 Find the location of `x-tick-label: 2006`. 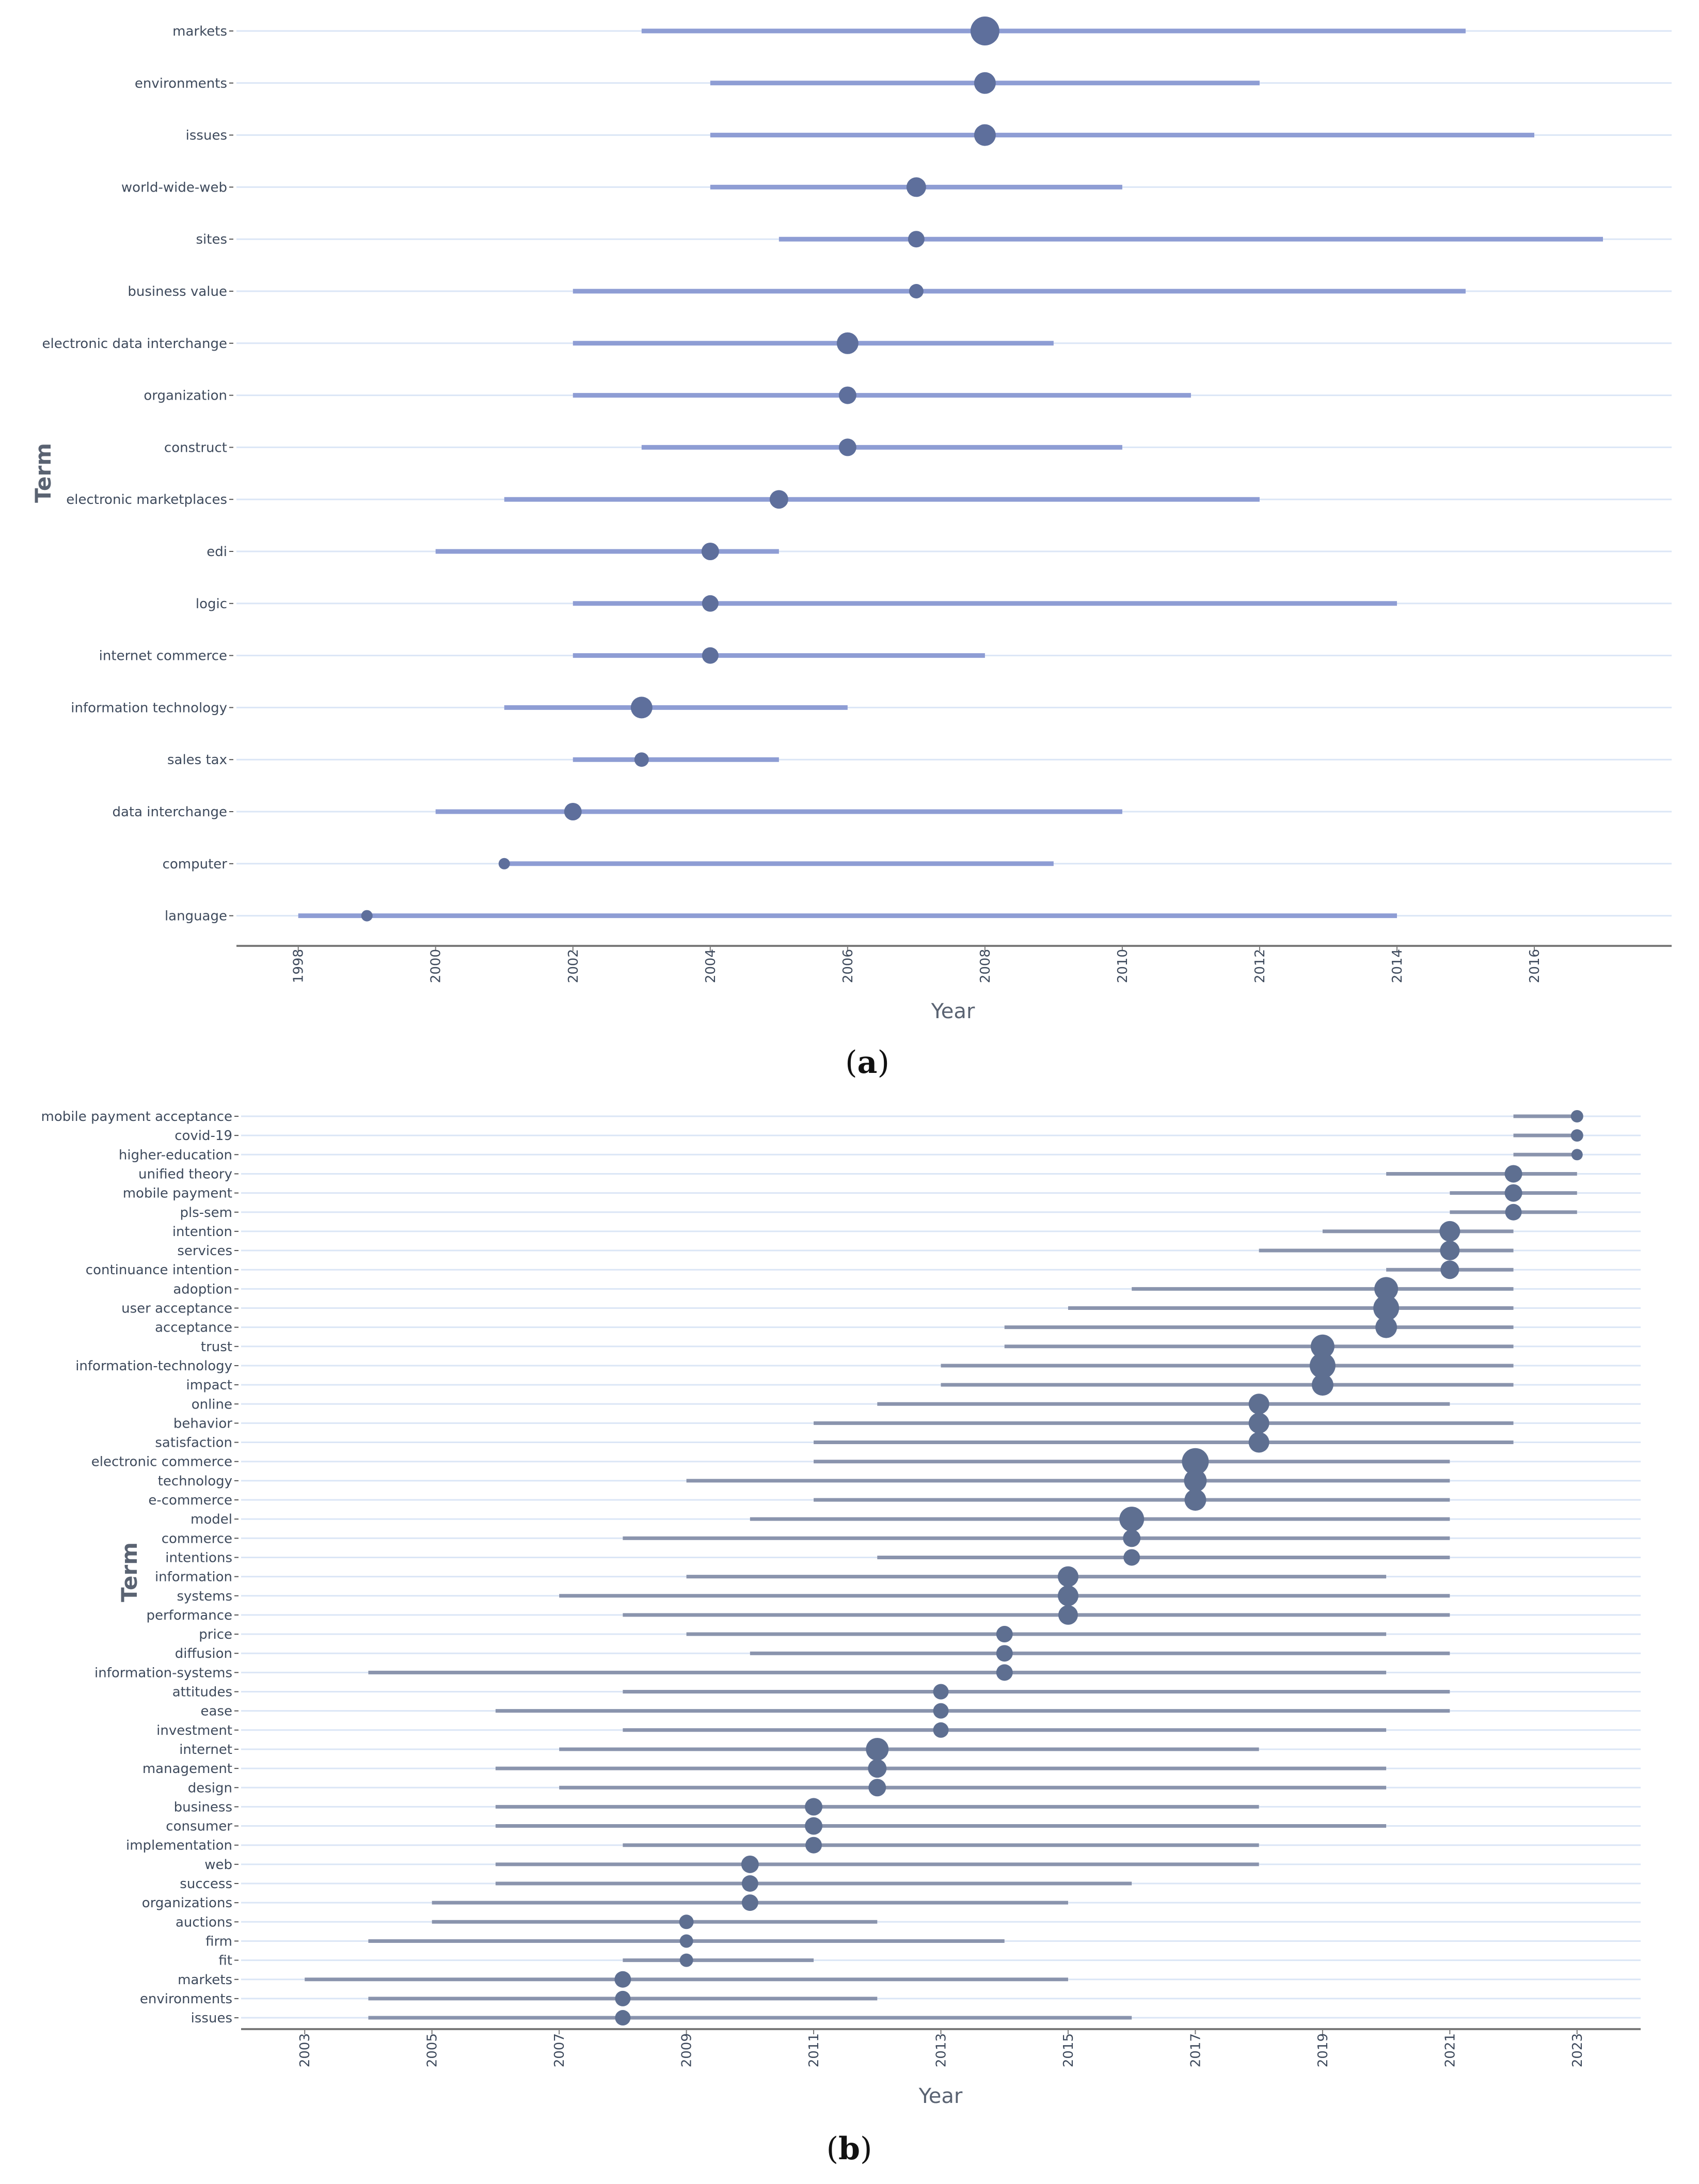

x-tick-label: 2006 is located at coordinates (848, 966).